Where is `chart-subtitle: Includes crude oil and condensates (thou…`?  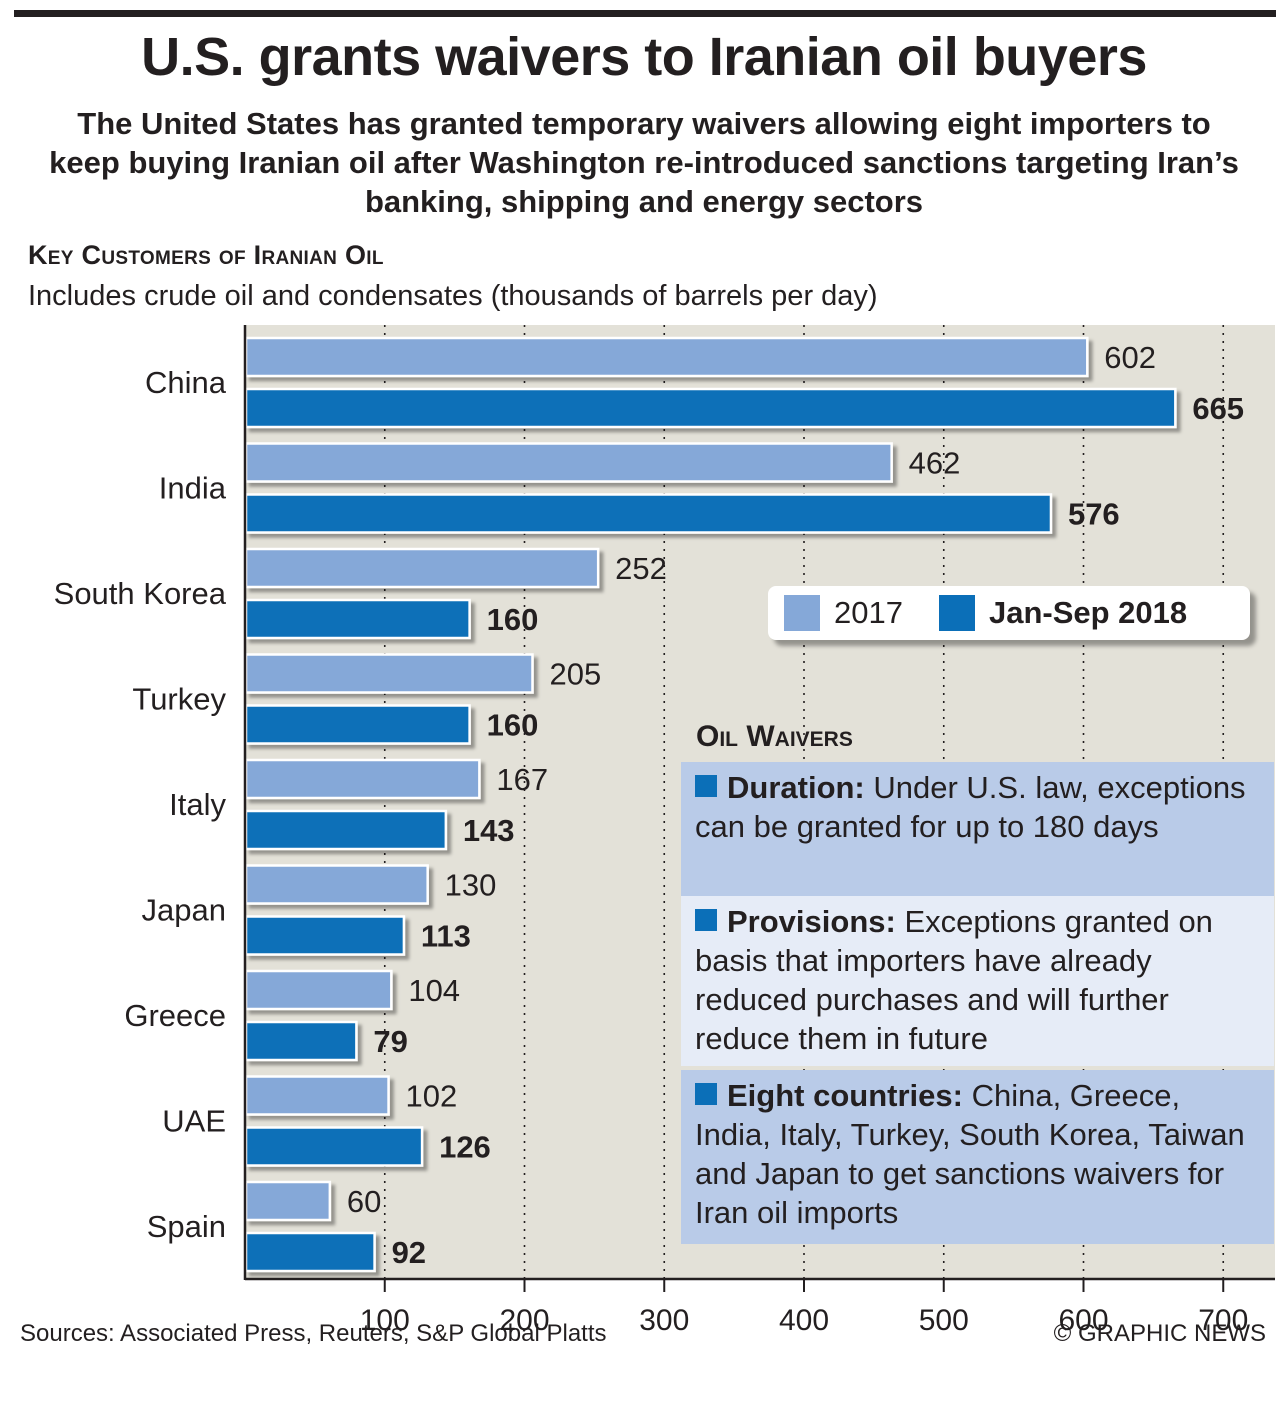
chart-subtitle: Includes crude oil and condensates (thou… is located at coordinates (453, 296).